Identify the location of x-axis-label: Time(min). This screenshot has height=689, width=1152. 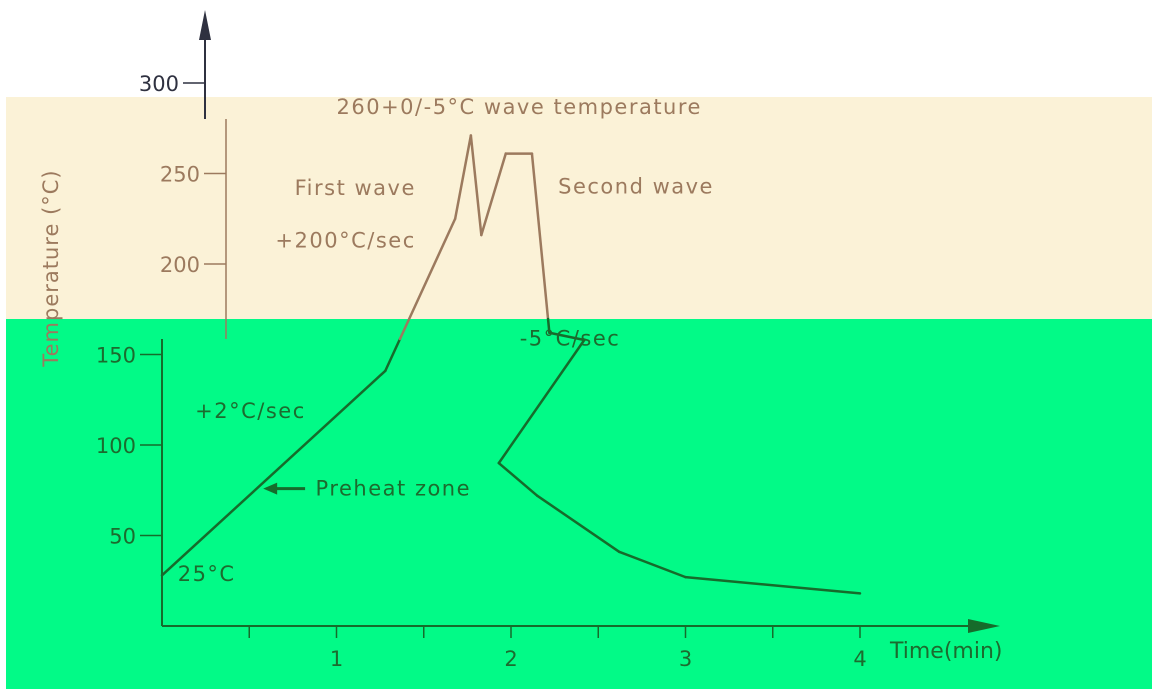
(946, 651).